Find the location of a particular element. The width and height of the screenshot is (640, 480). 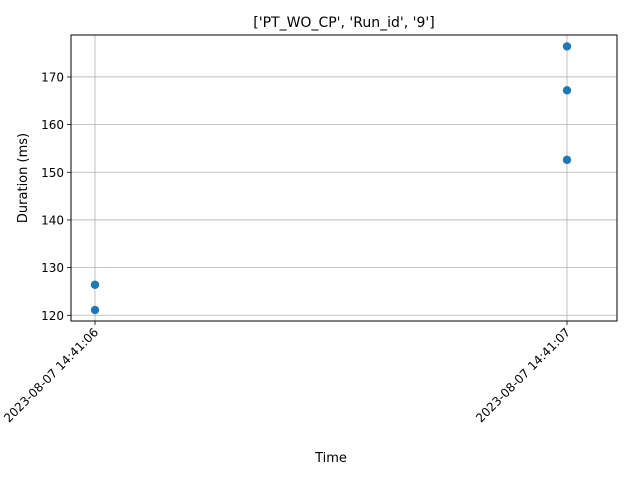

x-axis-label: Time is located at coordinates (330, 458).